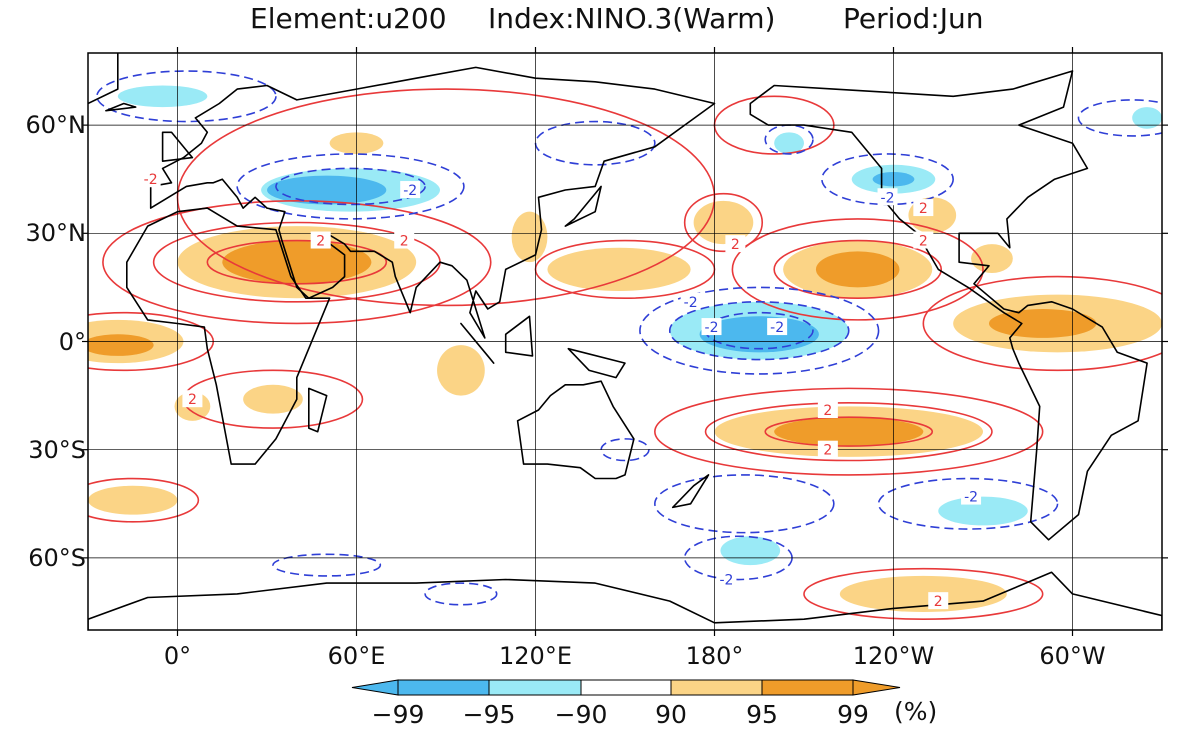 The width and height of the screenshot is (1200, 738). What do you see at coordinates (714, 656) in the screenshot?
I see `lon-tick-label: 180°` at bounding box center [714, 656].